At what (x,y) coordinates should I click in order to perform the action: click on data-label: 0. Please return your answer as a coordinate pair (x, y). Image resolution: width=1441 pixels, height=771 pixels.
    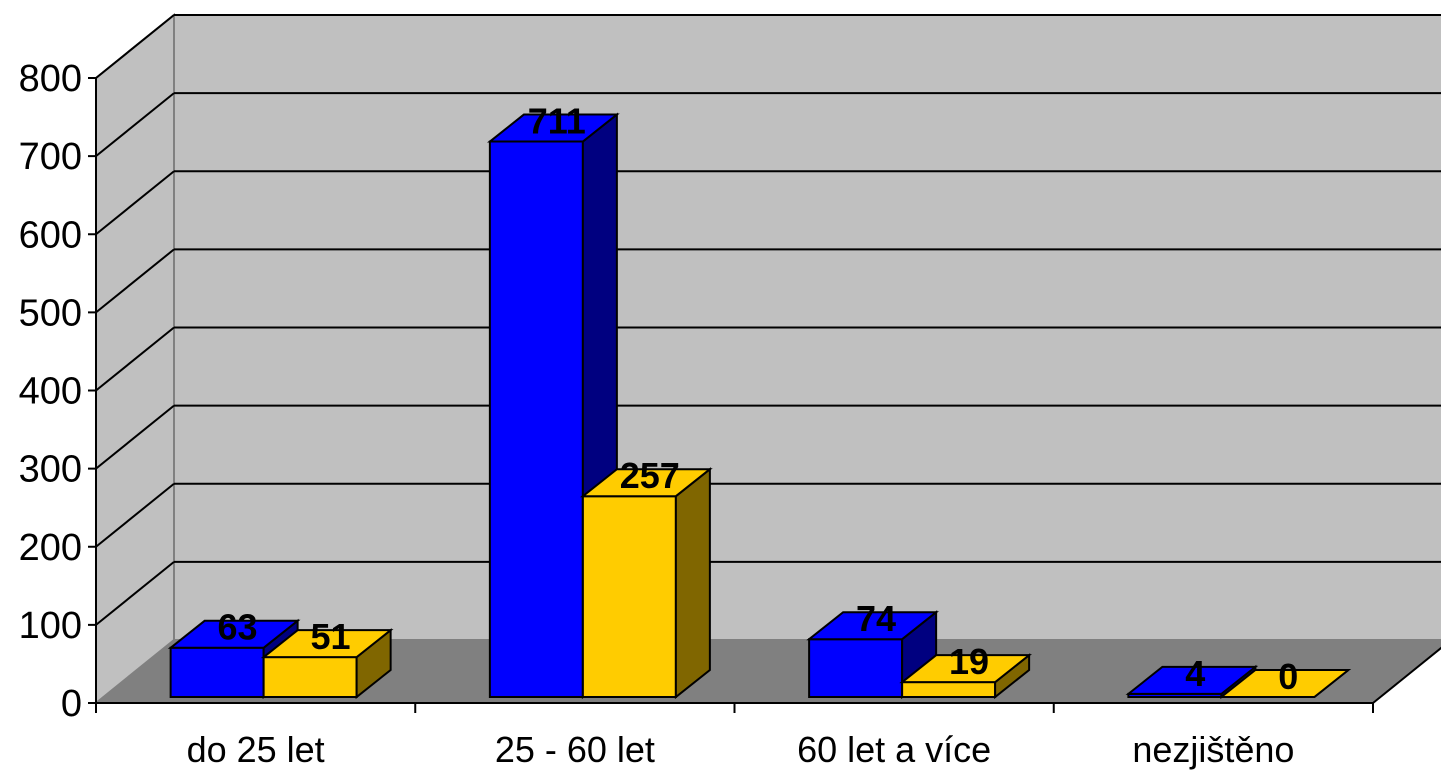
    Looking at the image, I should click on (1288, 676).